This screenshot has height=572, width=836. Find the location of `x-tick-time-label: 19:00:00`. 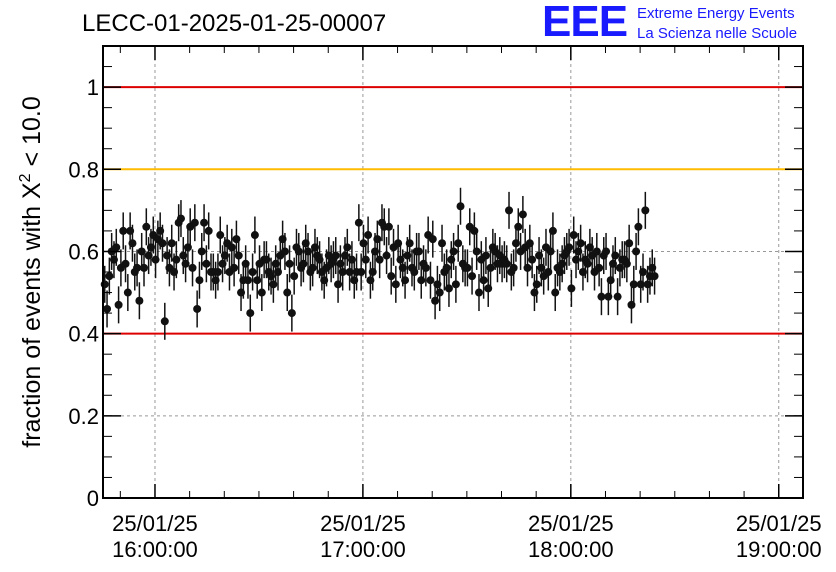

x-tick-time-label: 19:00:00 is located at coordinates (779, 549).